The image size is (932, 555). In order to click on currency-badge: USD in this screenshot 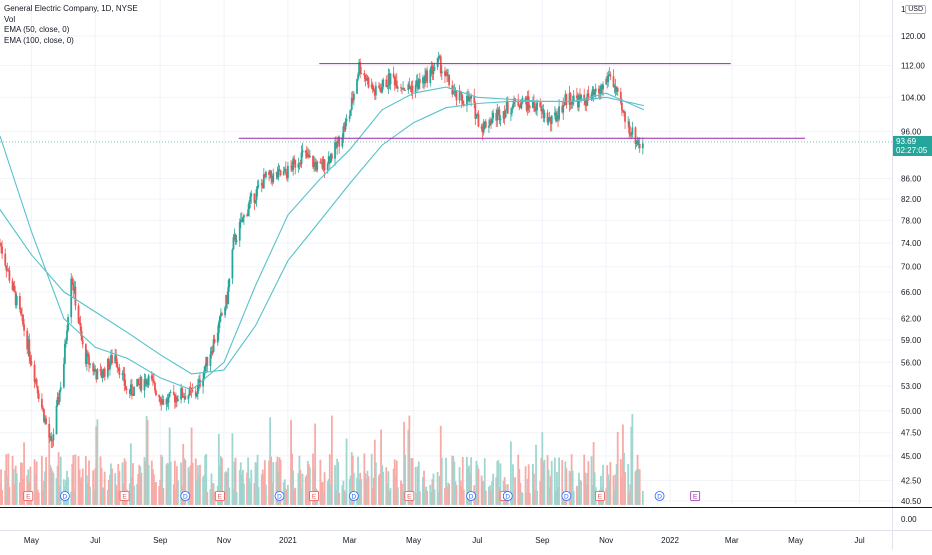, I will do `click(915, 9)`.